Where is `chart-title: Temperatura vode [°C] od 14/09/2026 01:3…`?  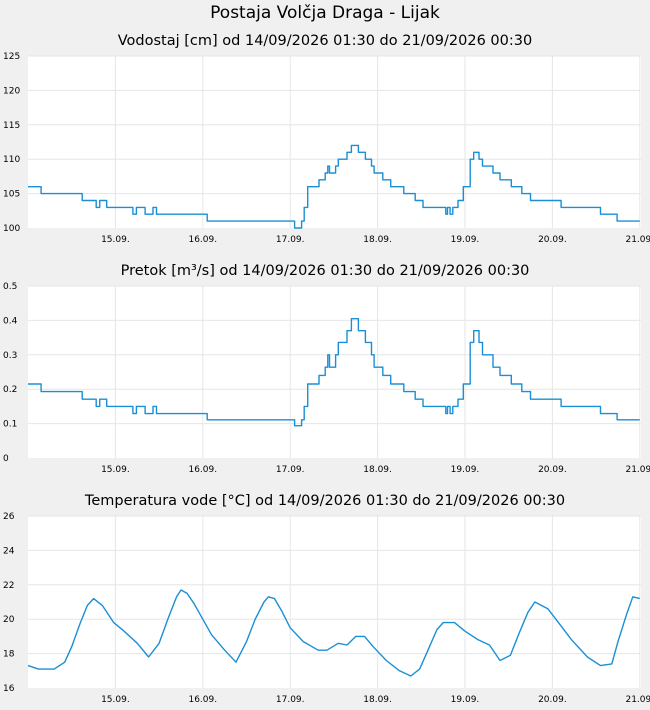
chart-title: Temperatura vode [°C] od 14/09/2026 01:3… is located at coordinates (324, 501).